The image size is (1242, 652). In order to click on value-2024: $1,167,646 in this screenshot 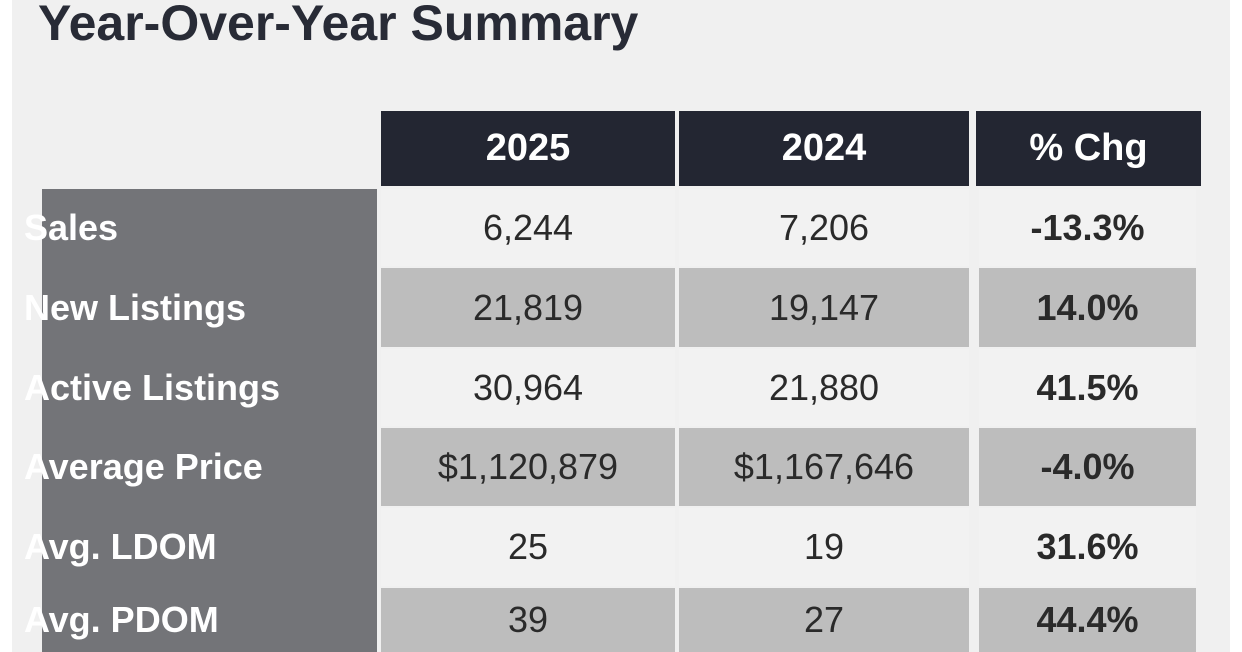, I will do `click(824, 467)`.